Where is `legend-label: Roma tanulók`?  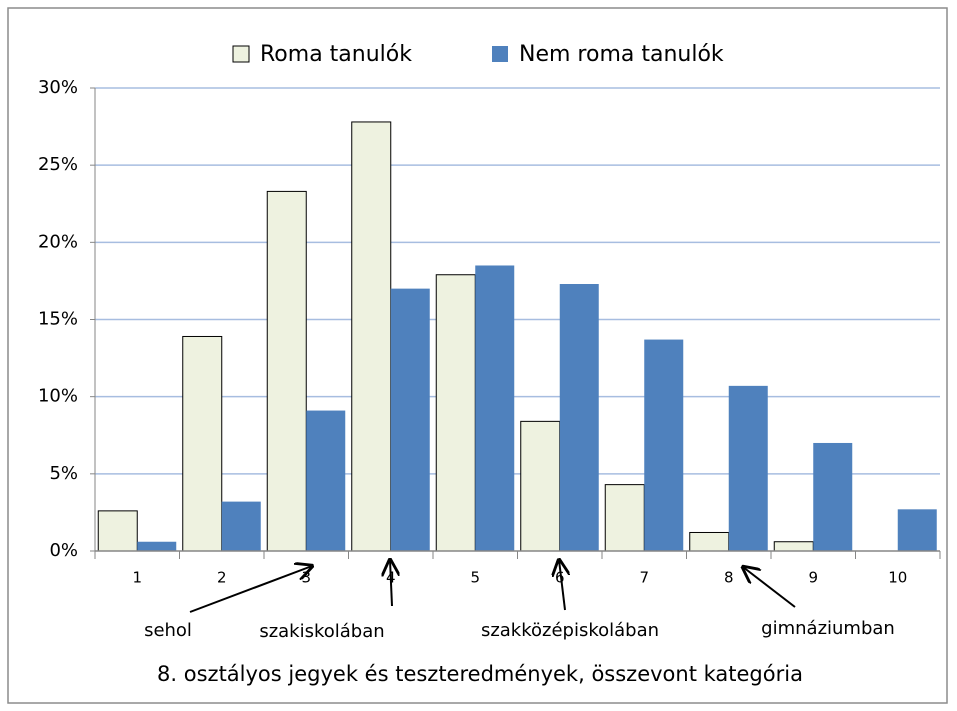
legend-label: Roma tanulók is located at coordinates (336, 54).